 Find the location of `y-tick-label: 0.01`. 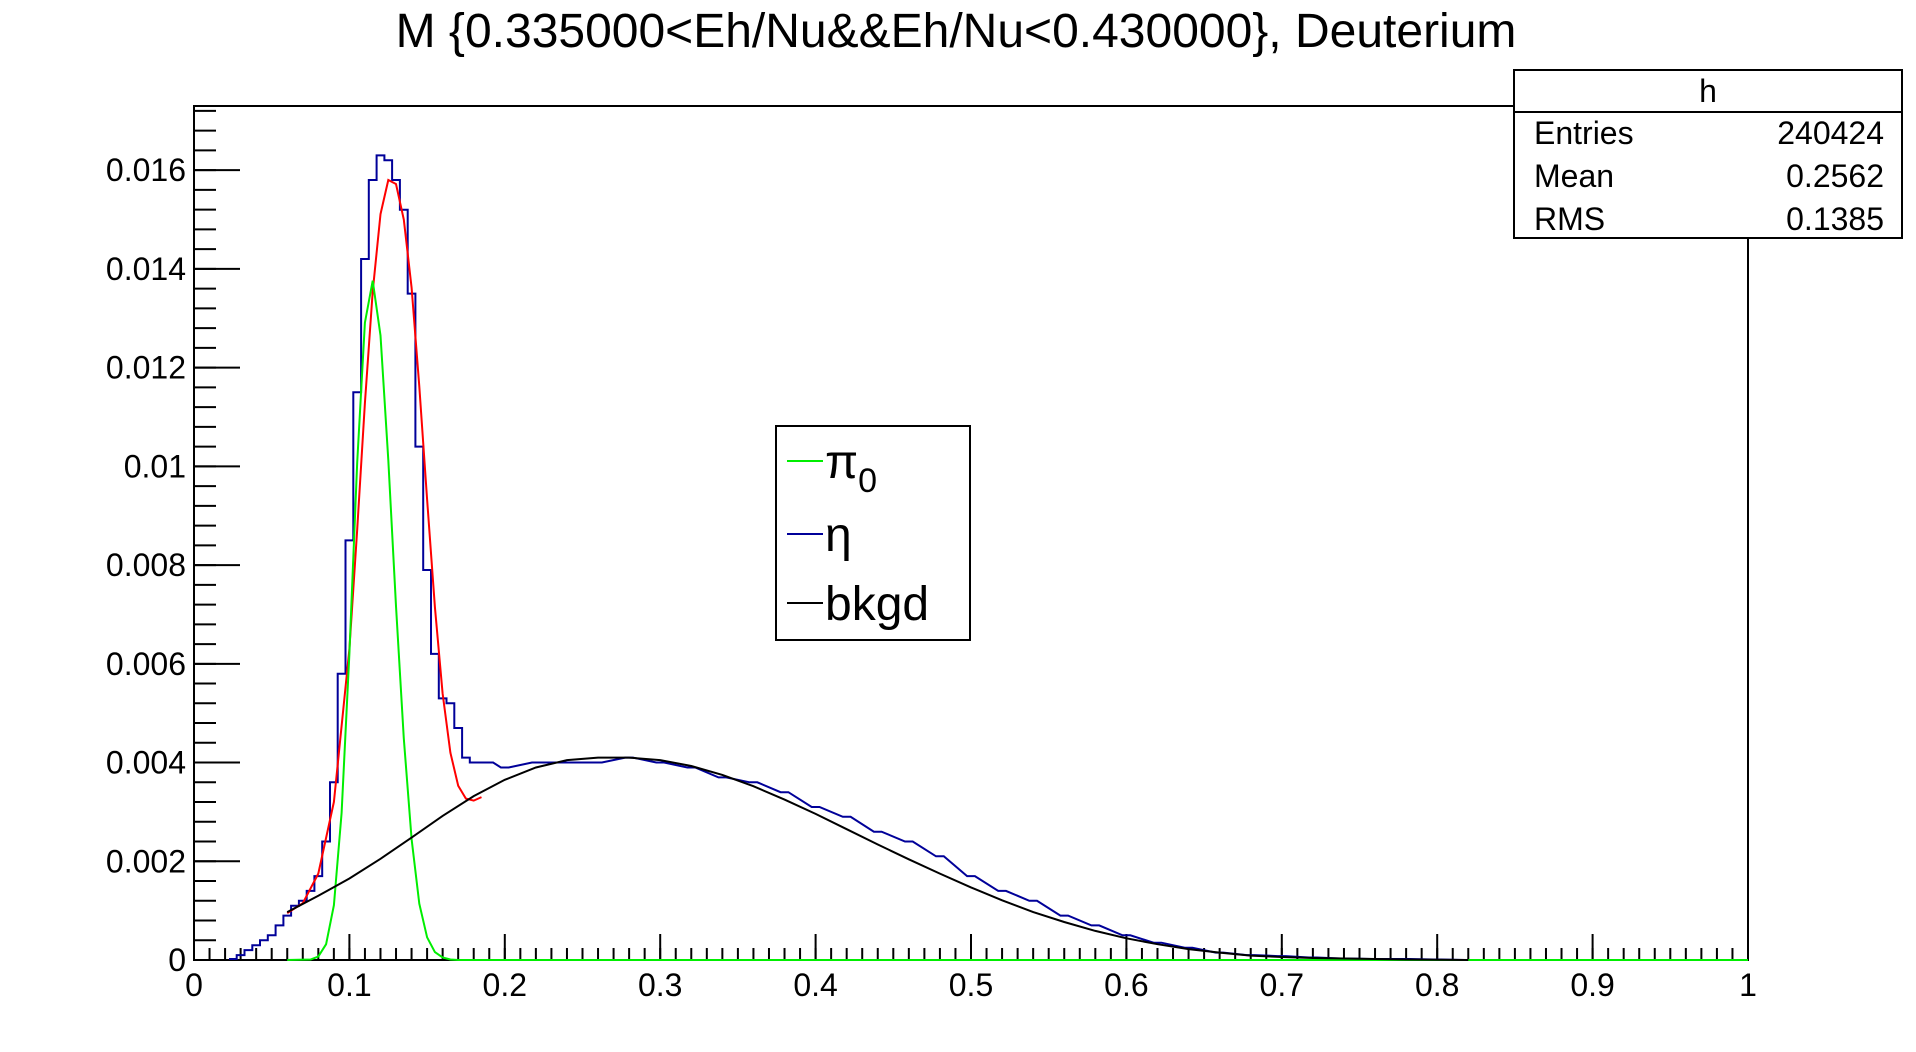

y-tick-label: 0.01 is located at coordinates (155, 466).